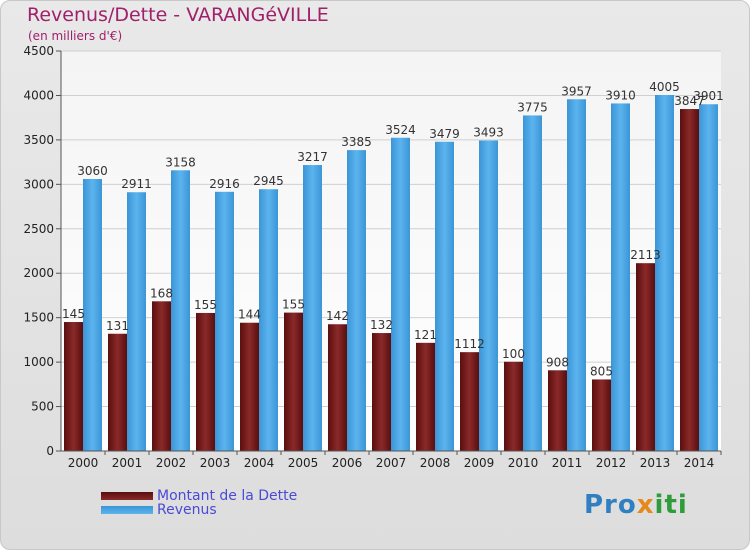  What do you see at coordinates (171, 463) in the screenshot?
I see `x-tick-label-2002: 2002` at bounding box center [171, 463].